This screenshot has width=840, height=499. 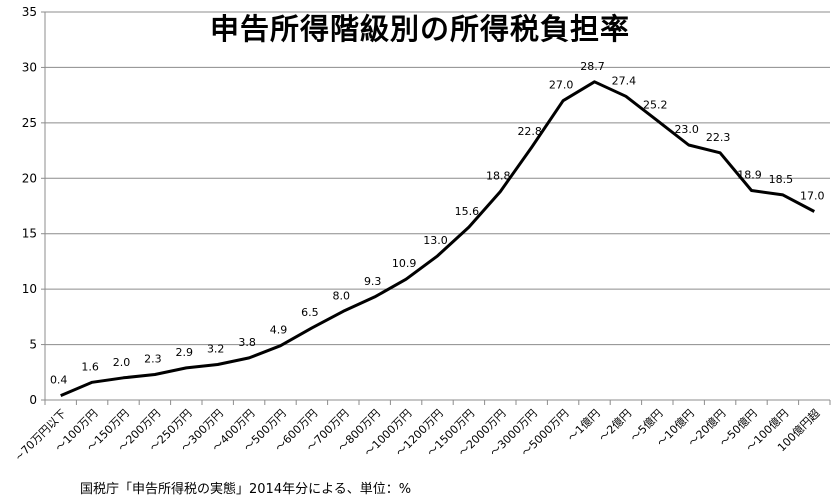 What do you see at coordinates (29, 123) in the screenshot?
I see `y-tick-label: 25` at bounding box center [29, 123].